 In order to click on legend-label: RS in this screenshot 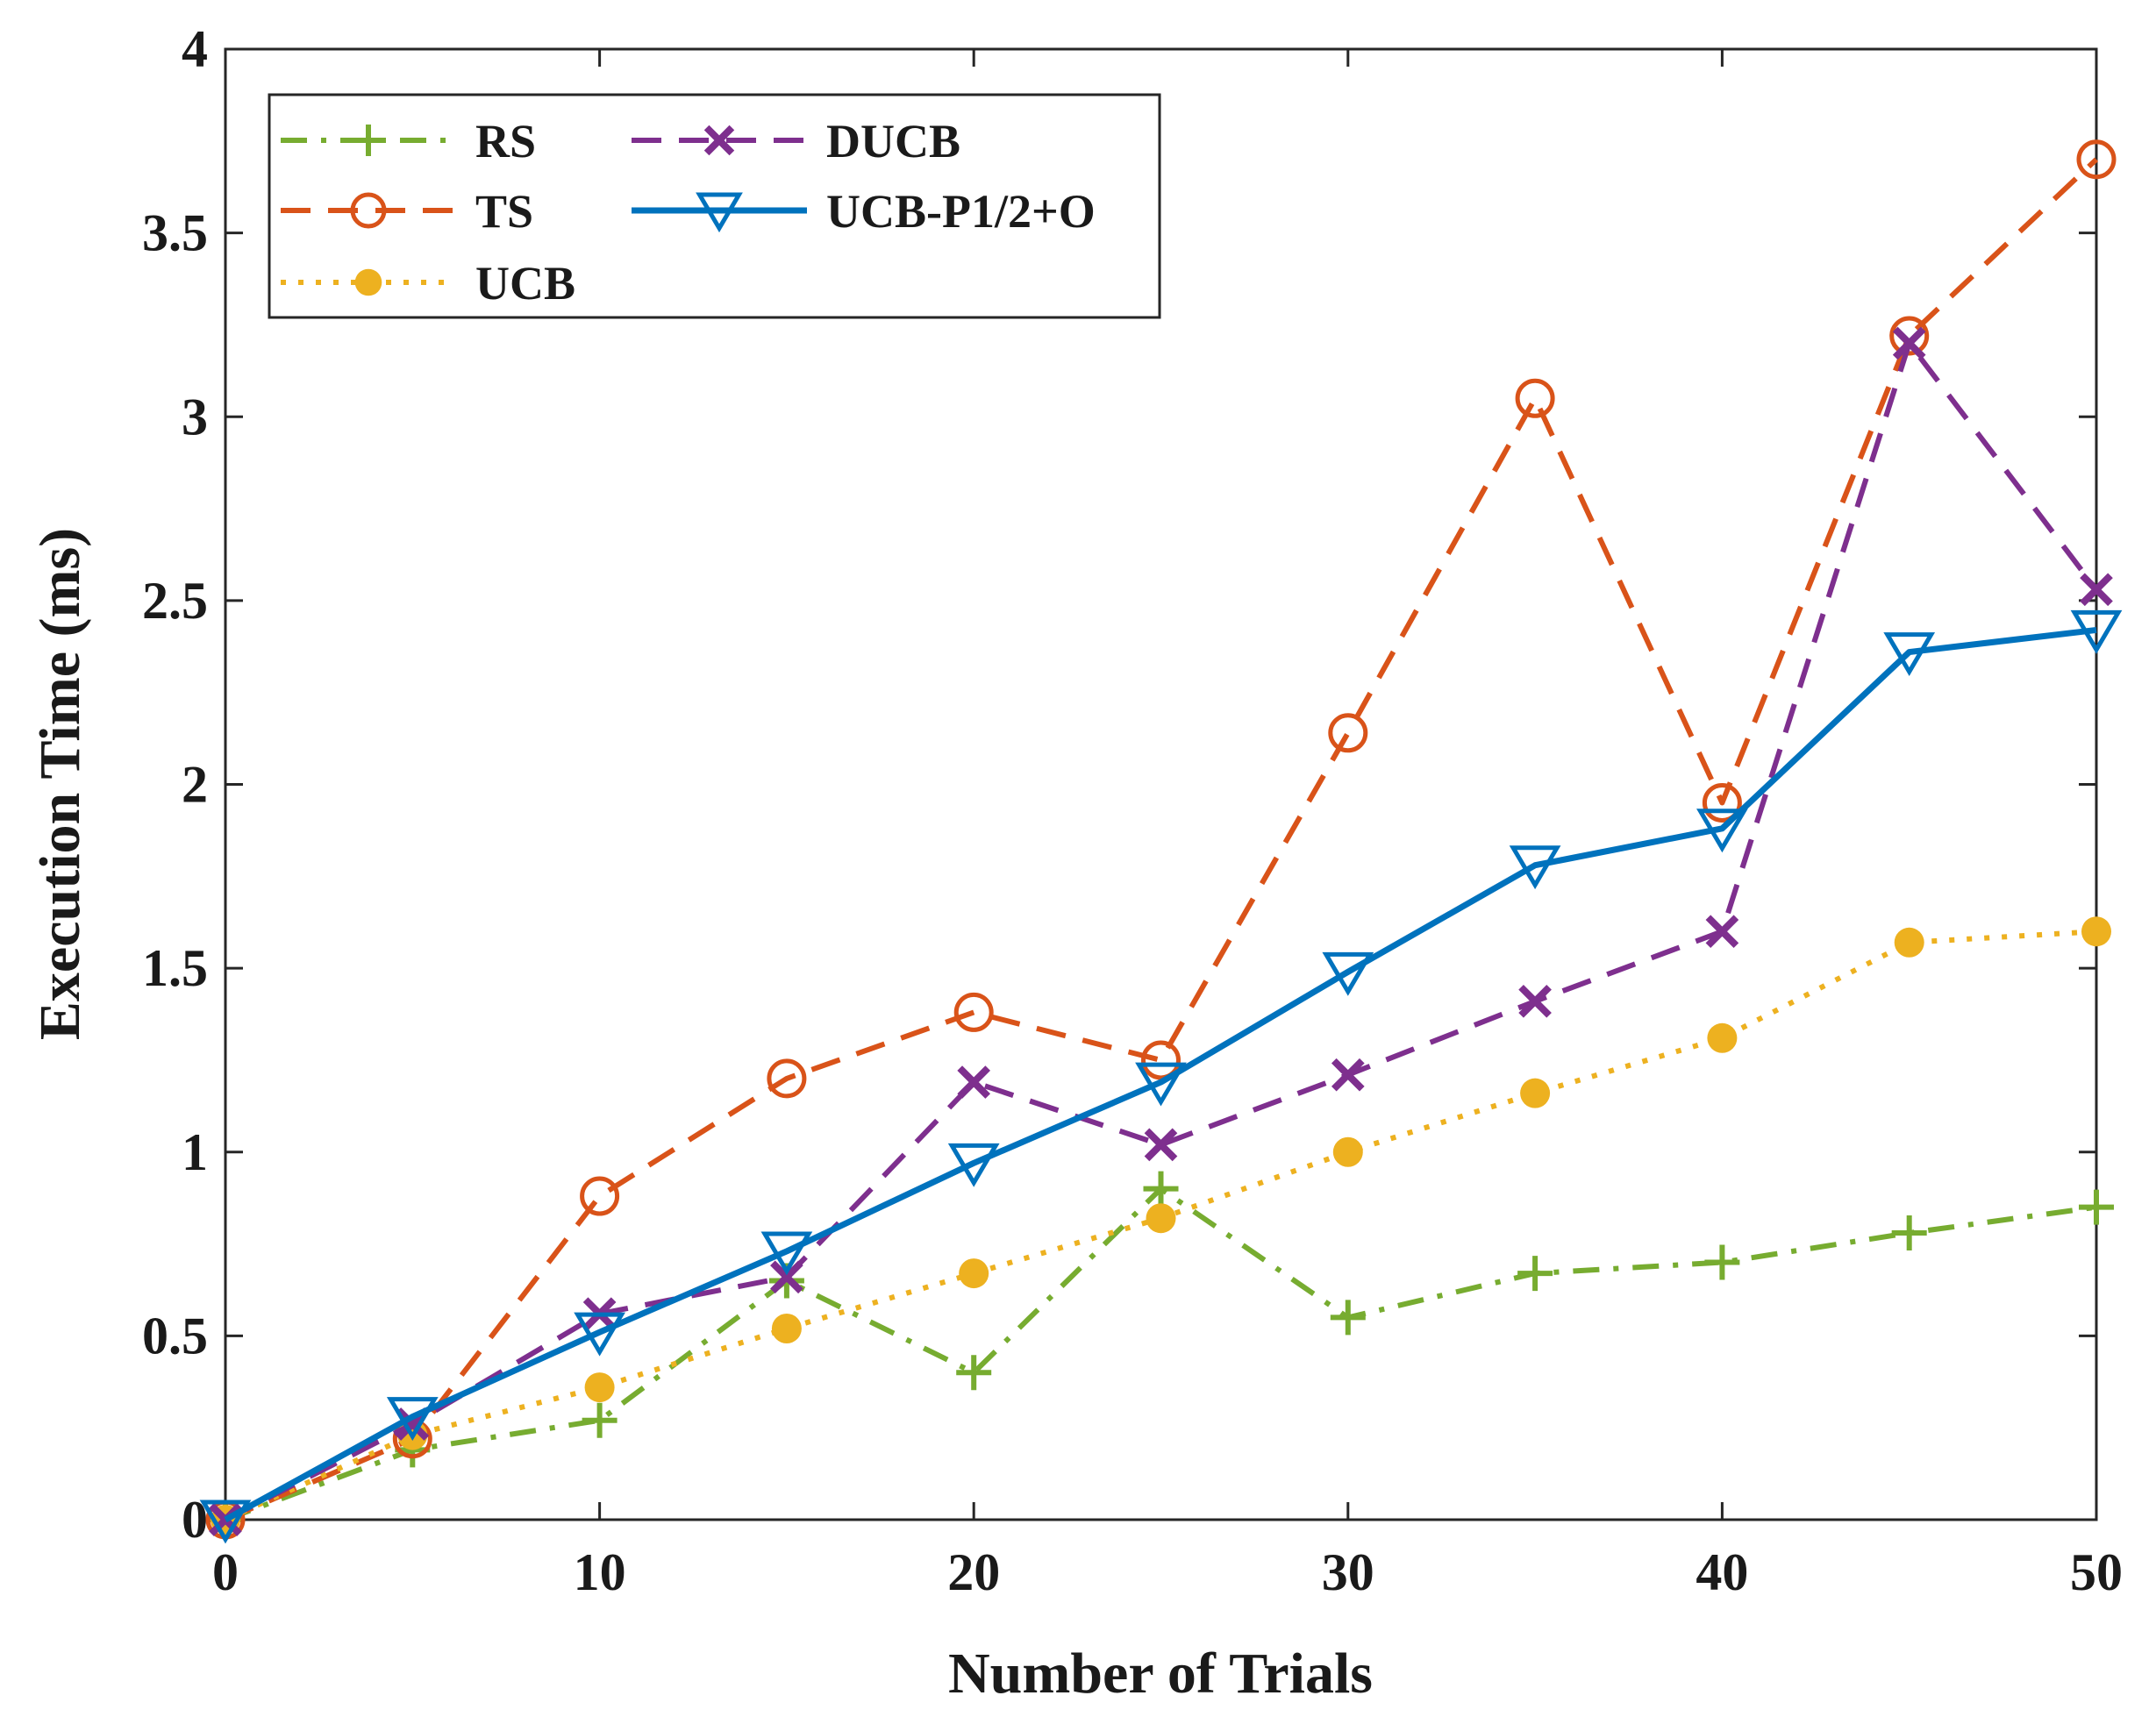, I will do `click(505, 141)`.